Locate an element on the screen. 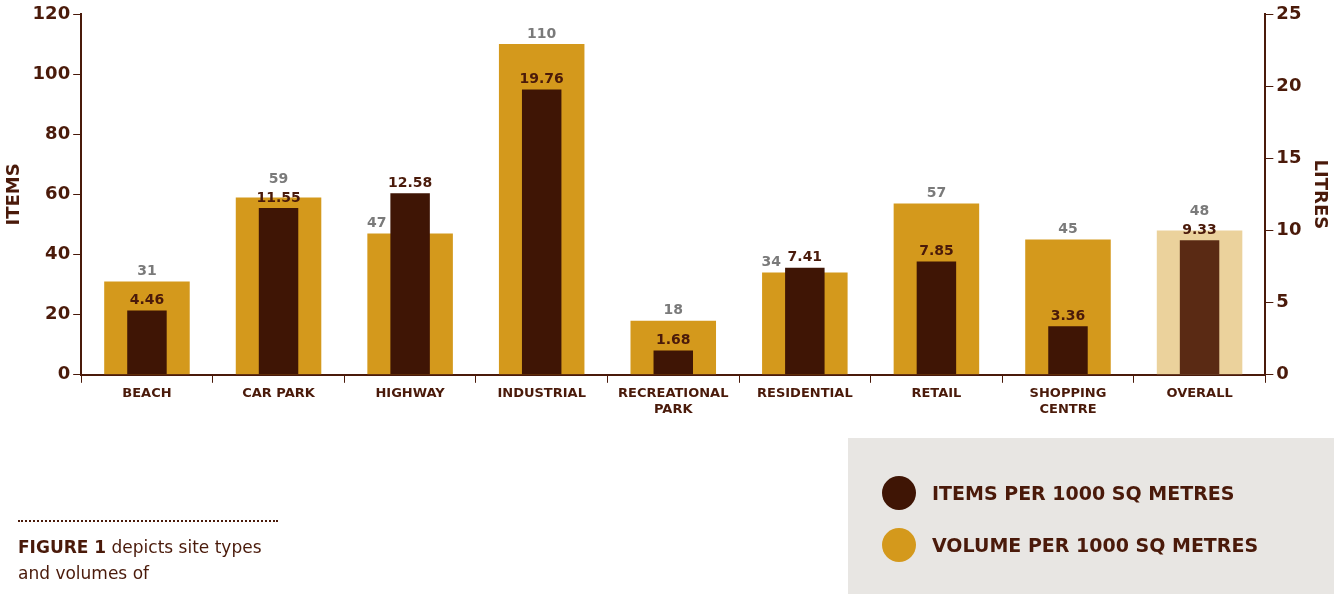 This screenshot has width=1334, height=594. x-tick-label: SHOPPING CENTRE is located at coordinates (1068, 400).